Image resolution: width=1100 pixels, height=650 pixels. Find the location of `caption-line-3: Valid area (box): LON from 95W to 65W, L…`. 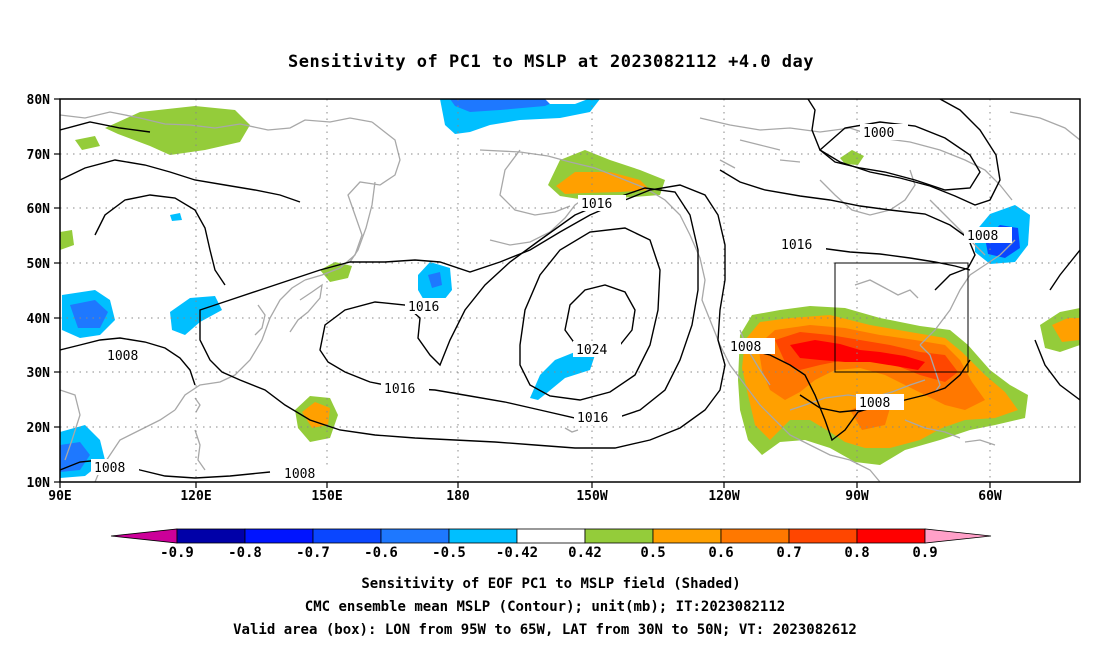

caption-line-3: Valid area (box): LON from 95W to 65W, L… is located at coordinates (545, 630).